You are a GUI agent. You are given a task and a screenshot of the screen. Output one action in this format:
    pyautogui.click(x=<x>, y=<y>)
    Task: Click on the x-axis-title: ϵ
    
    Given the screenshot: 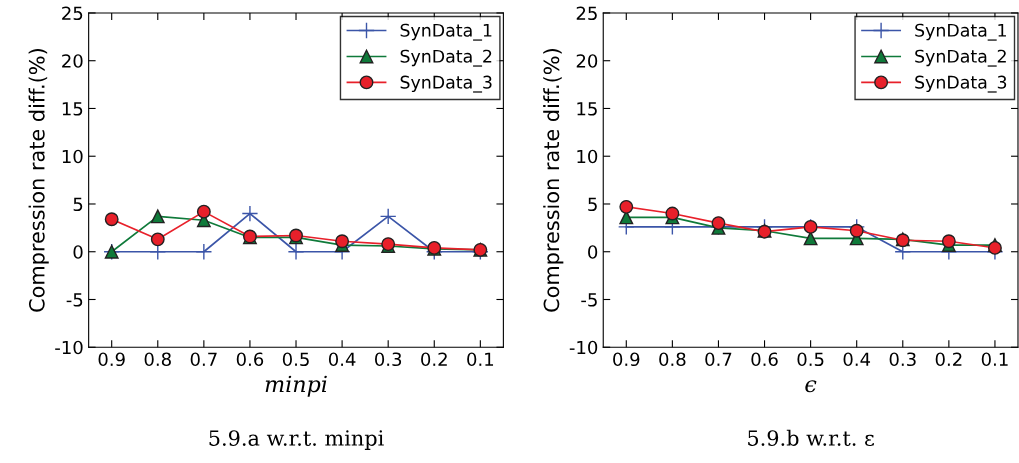 What is the action you would take?
    pyautogui.click(x=811, y=386)
    